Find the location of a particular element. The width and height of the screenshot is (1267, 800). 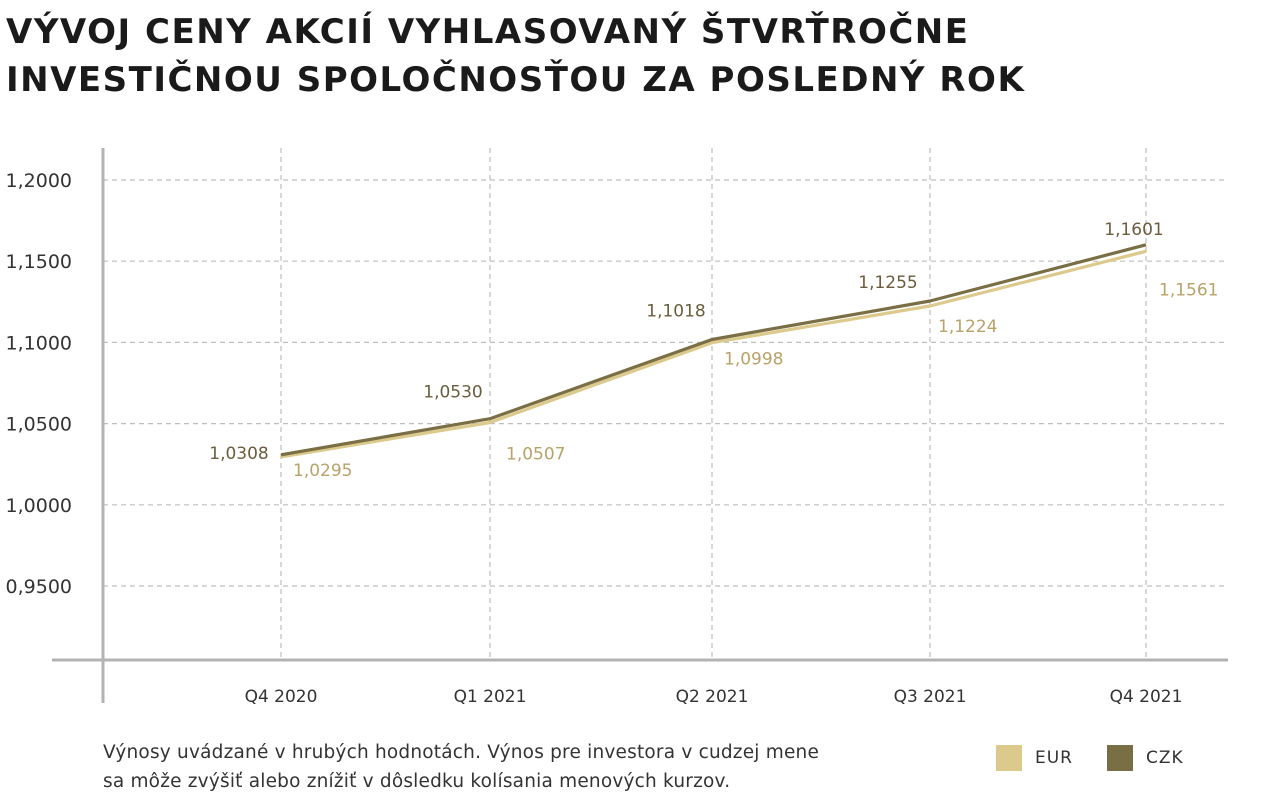

y-tick-label: 1,0500 is located at coordinates (39, 425).